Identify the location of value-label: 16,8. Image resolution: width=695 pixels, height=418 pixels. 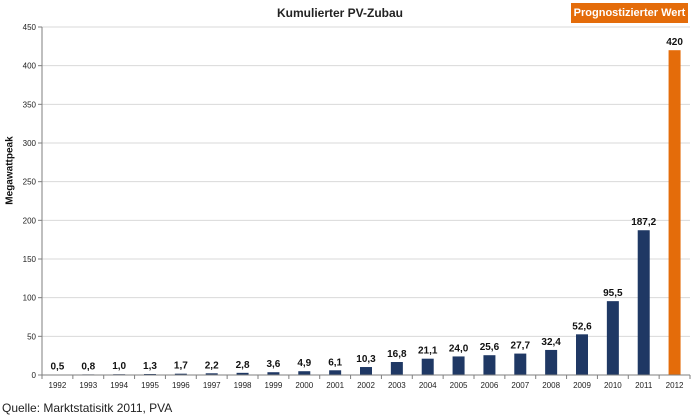
(397, 354).